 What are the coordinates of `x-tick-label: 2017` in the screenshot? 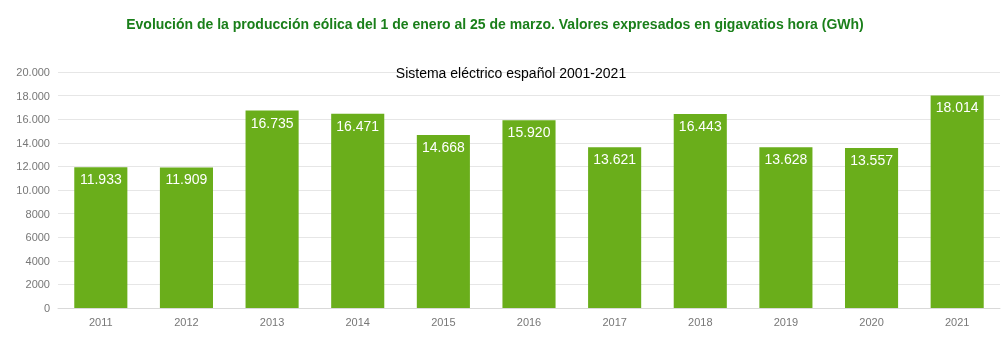 It's located at (614, 321).